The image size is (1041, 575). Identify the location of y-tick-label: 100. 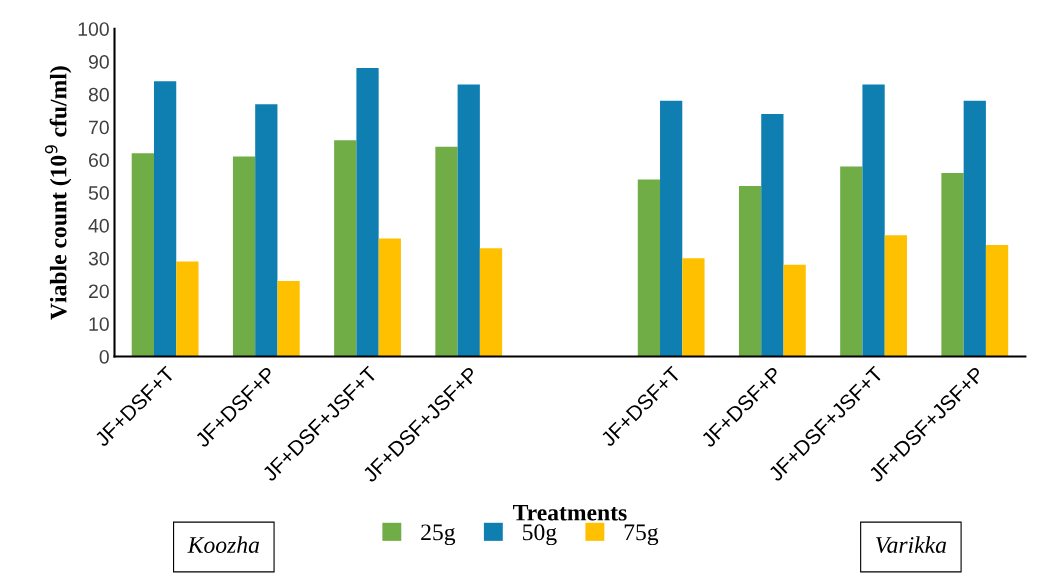
(93, 29).